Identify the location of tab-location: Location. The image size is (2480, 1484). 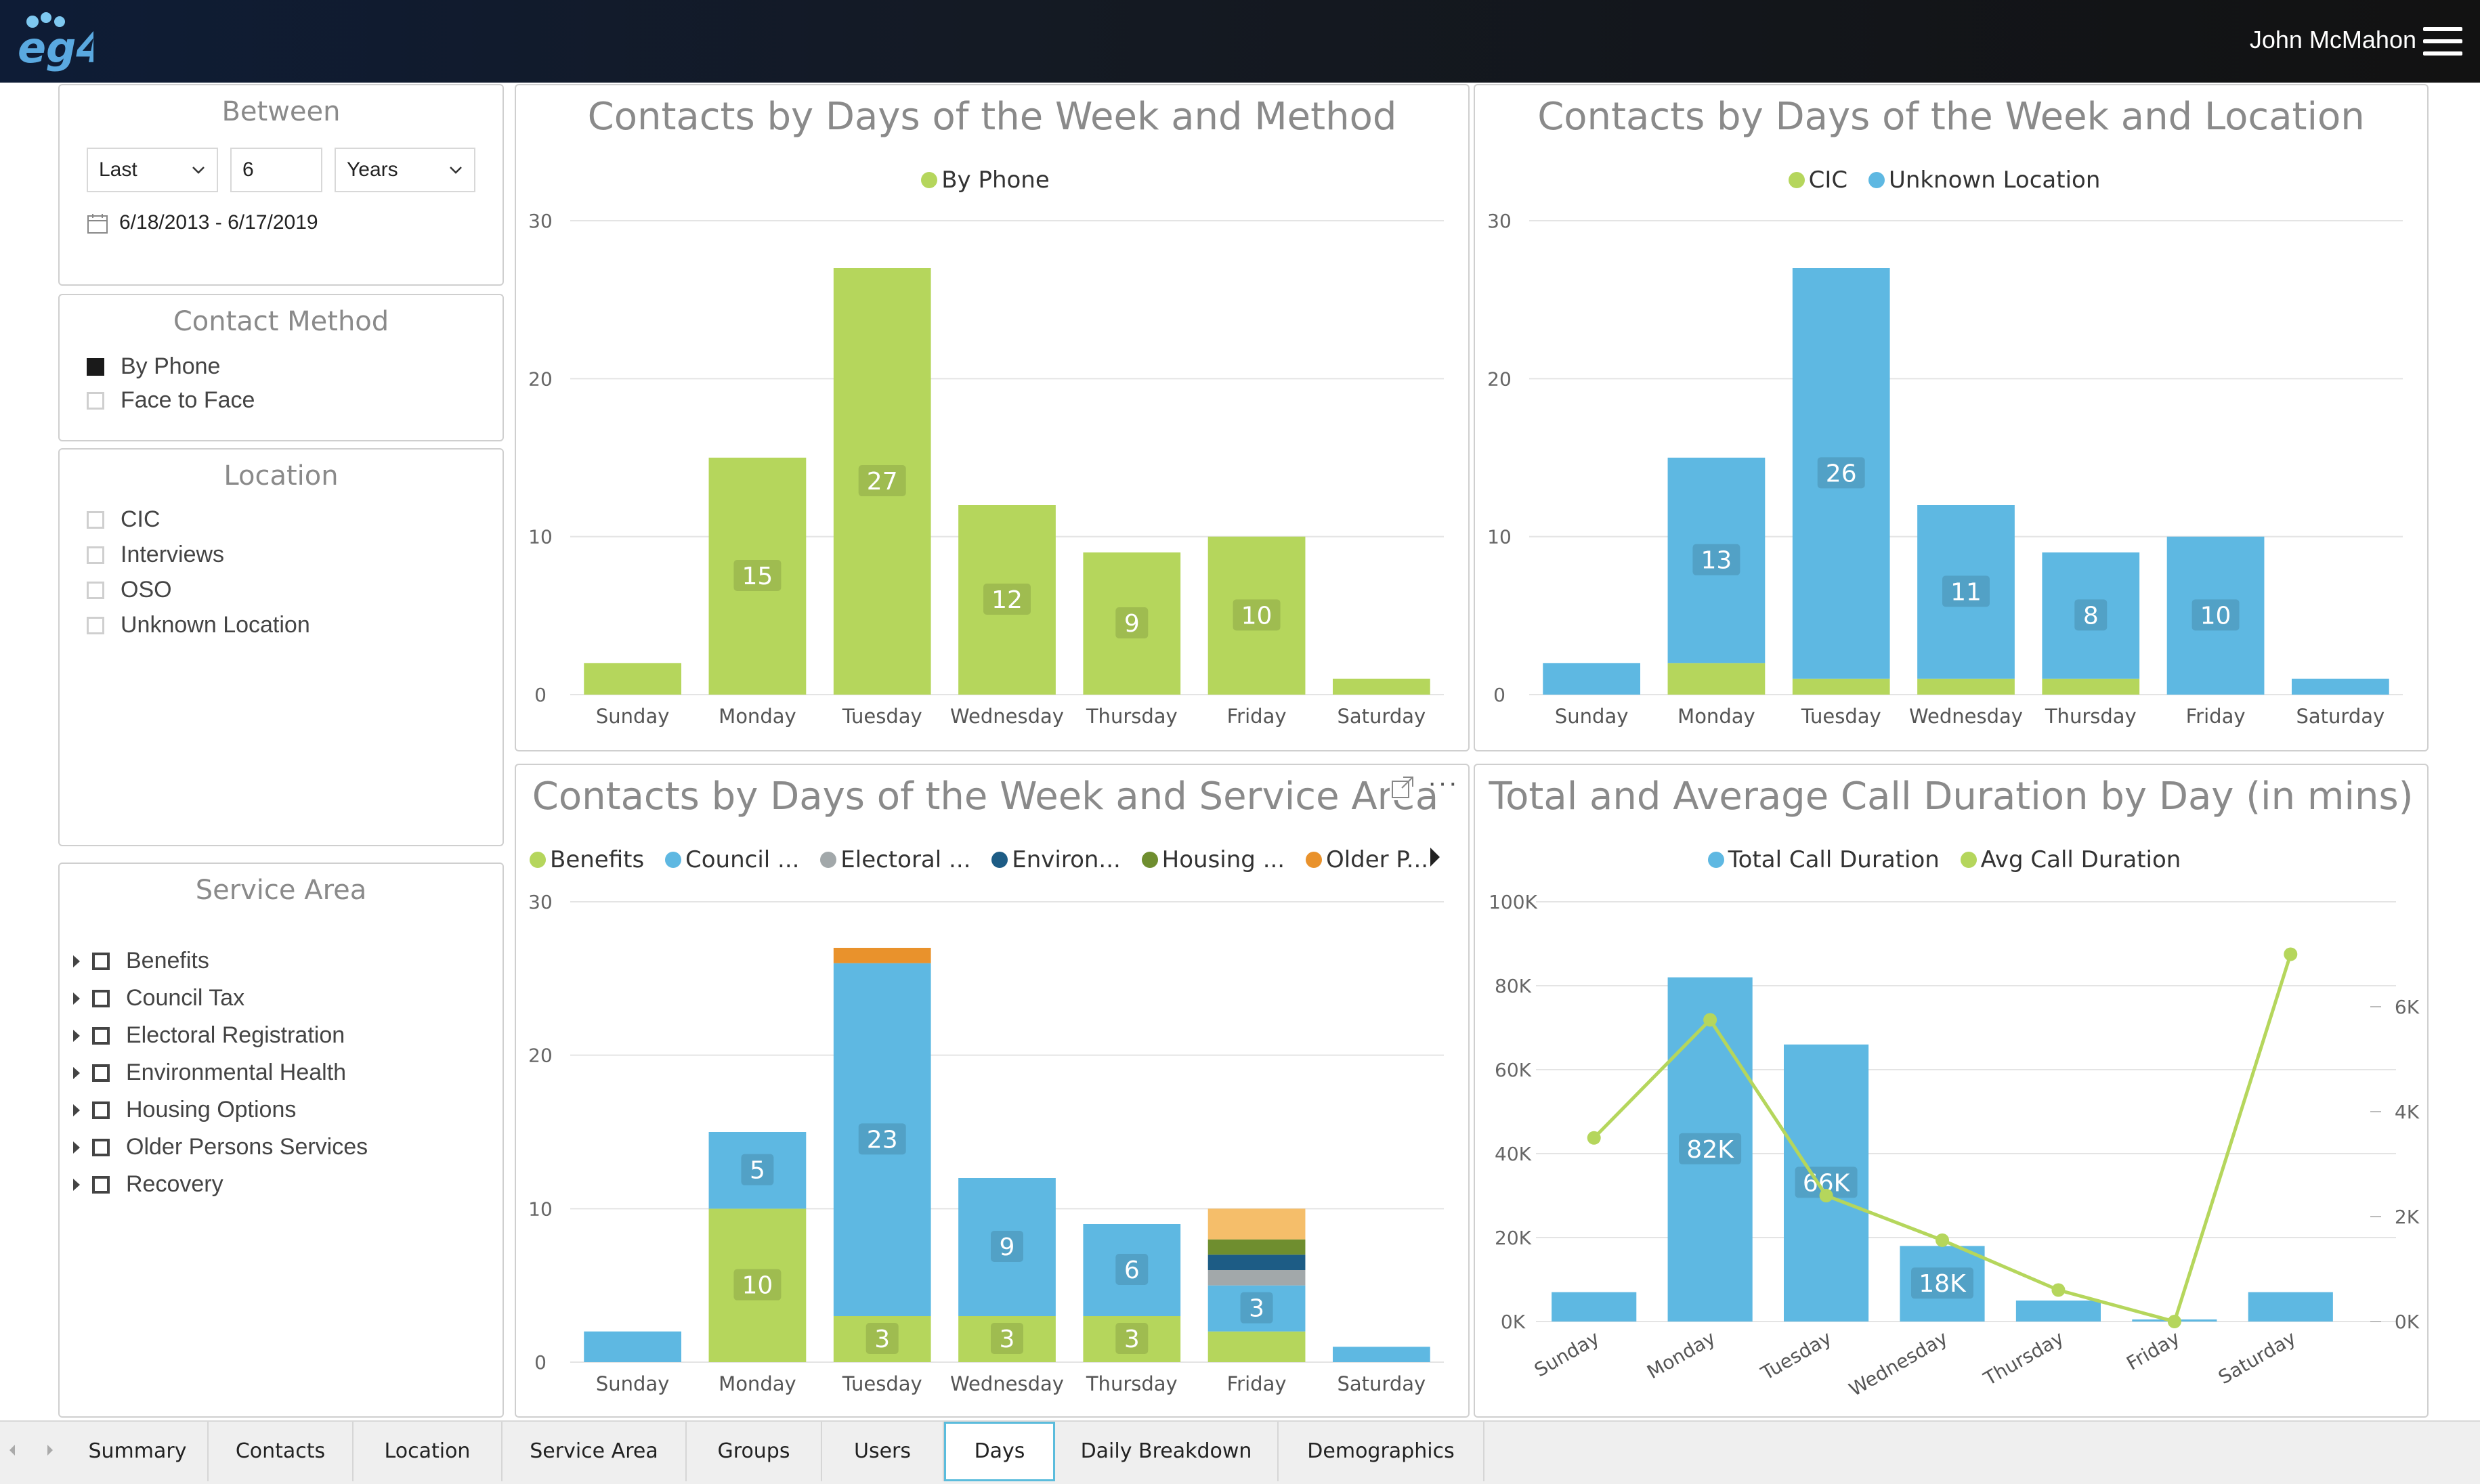
(428, 1451).